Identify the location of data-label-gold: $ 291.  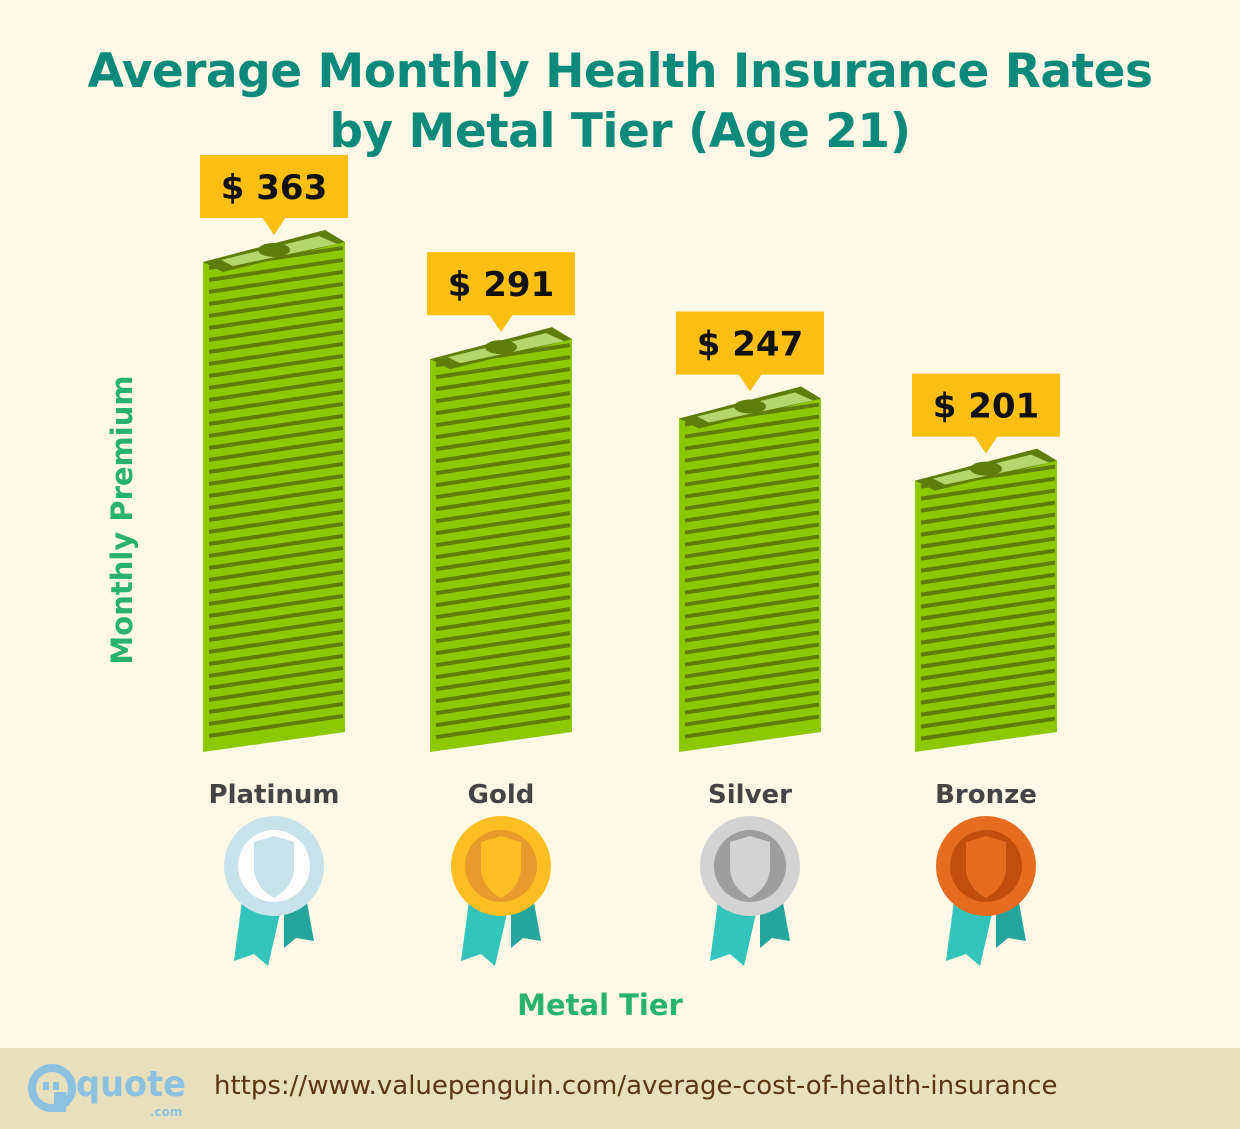
(501, 292).